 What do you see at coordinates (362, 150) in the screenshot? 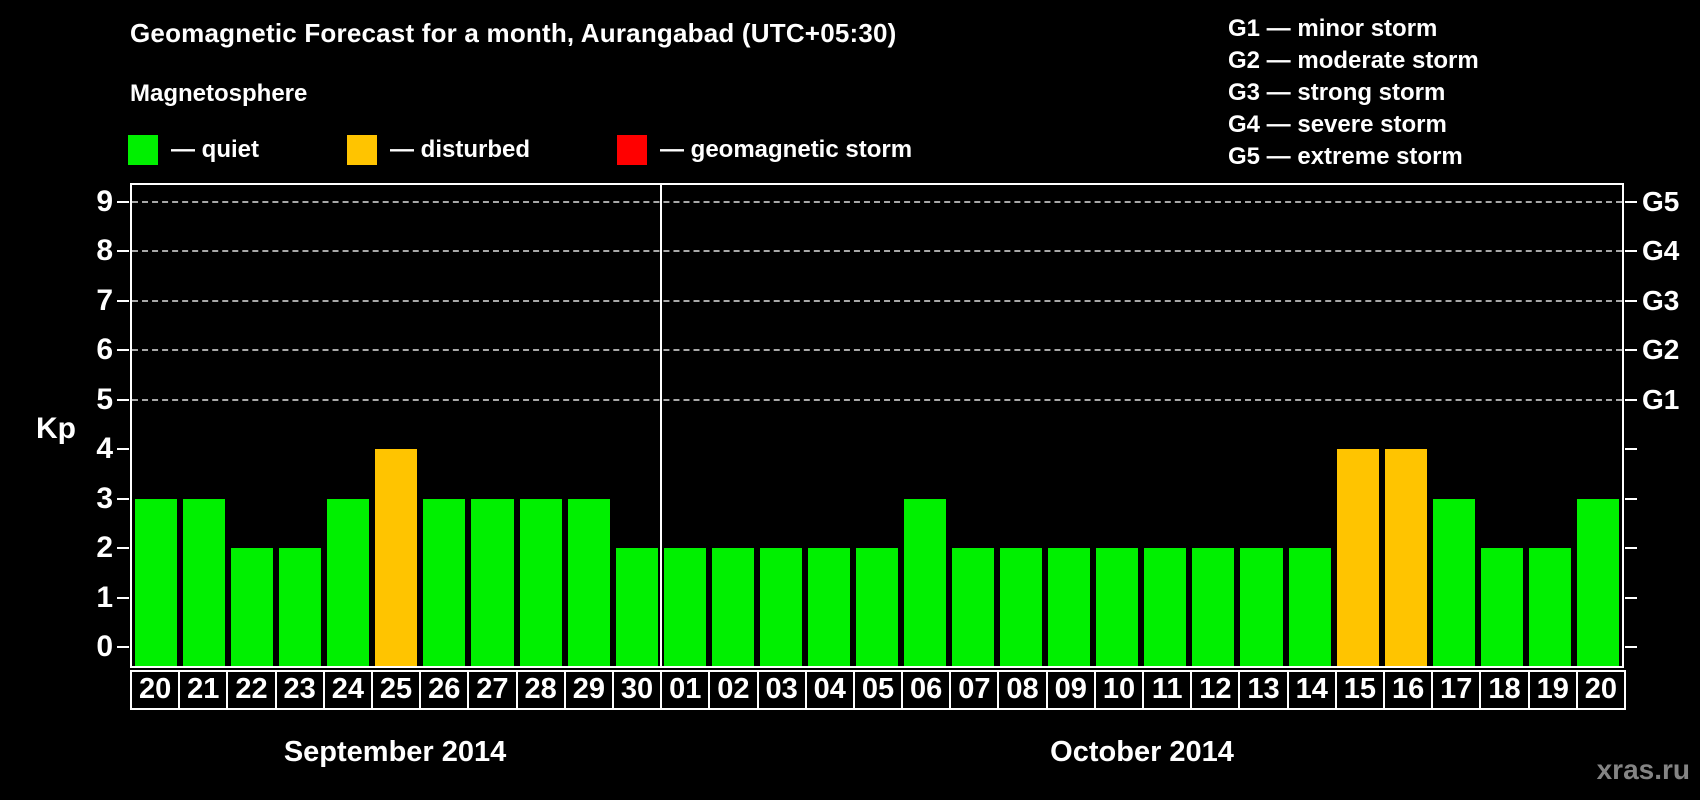
I see `disturbed-swatch-icon` at bounding box center [362, 150].